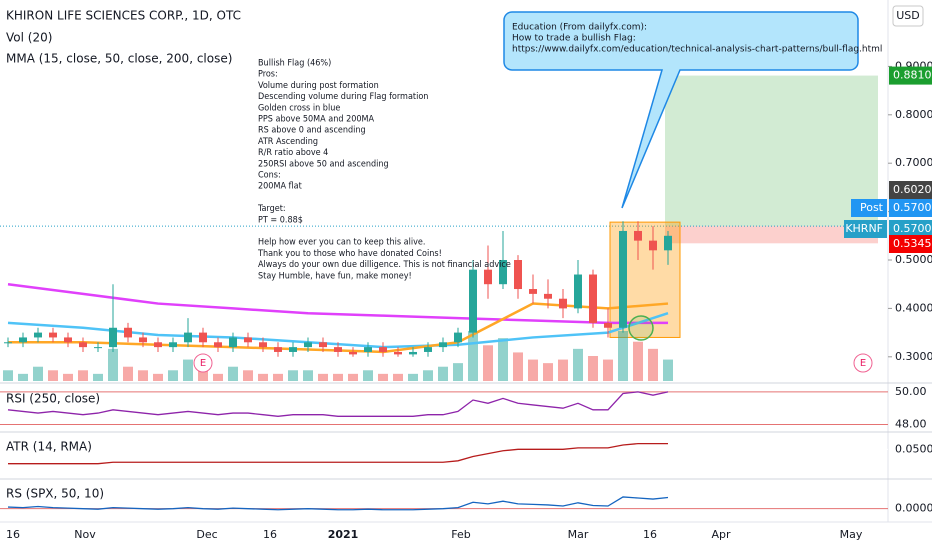 The image size is (932, 550). What do you see at coordinates (913, 448) in the screenshot?
I see `y-tick-label: 0.0500` at bounding box center [913, 448].